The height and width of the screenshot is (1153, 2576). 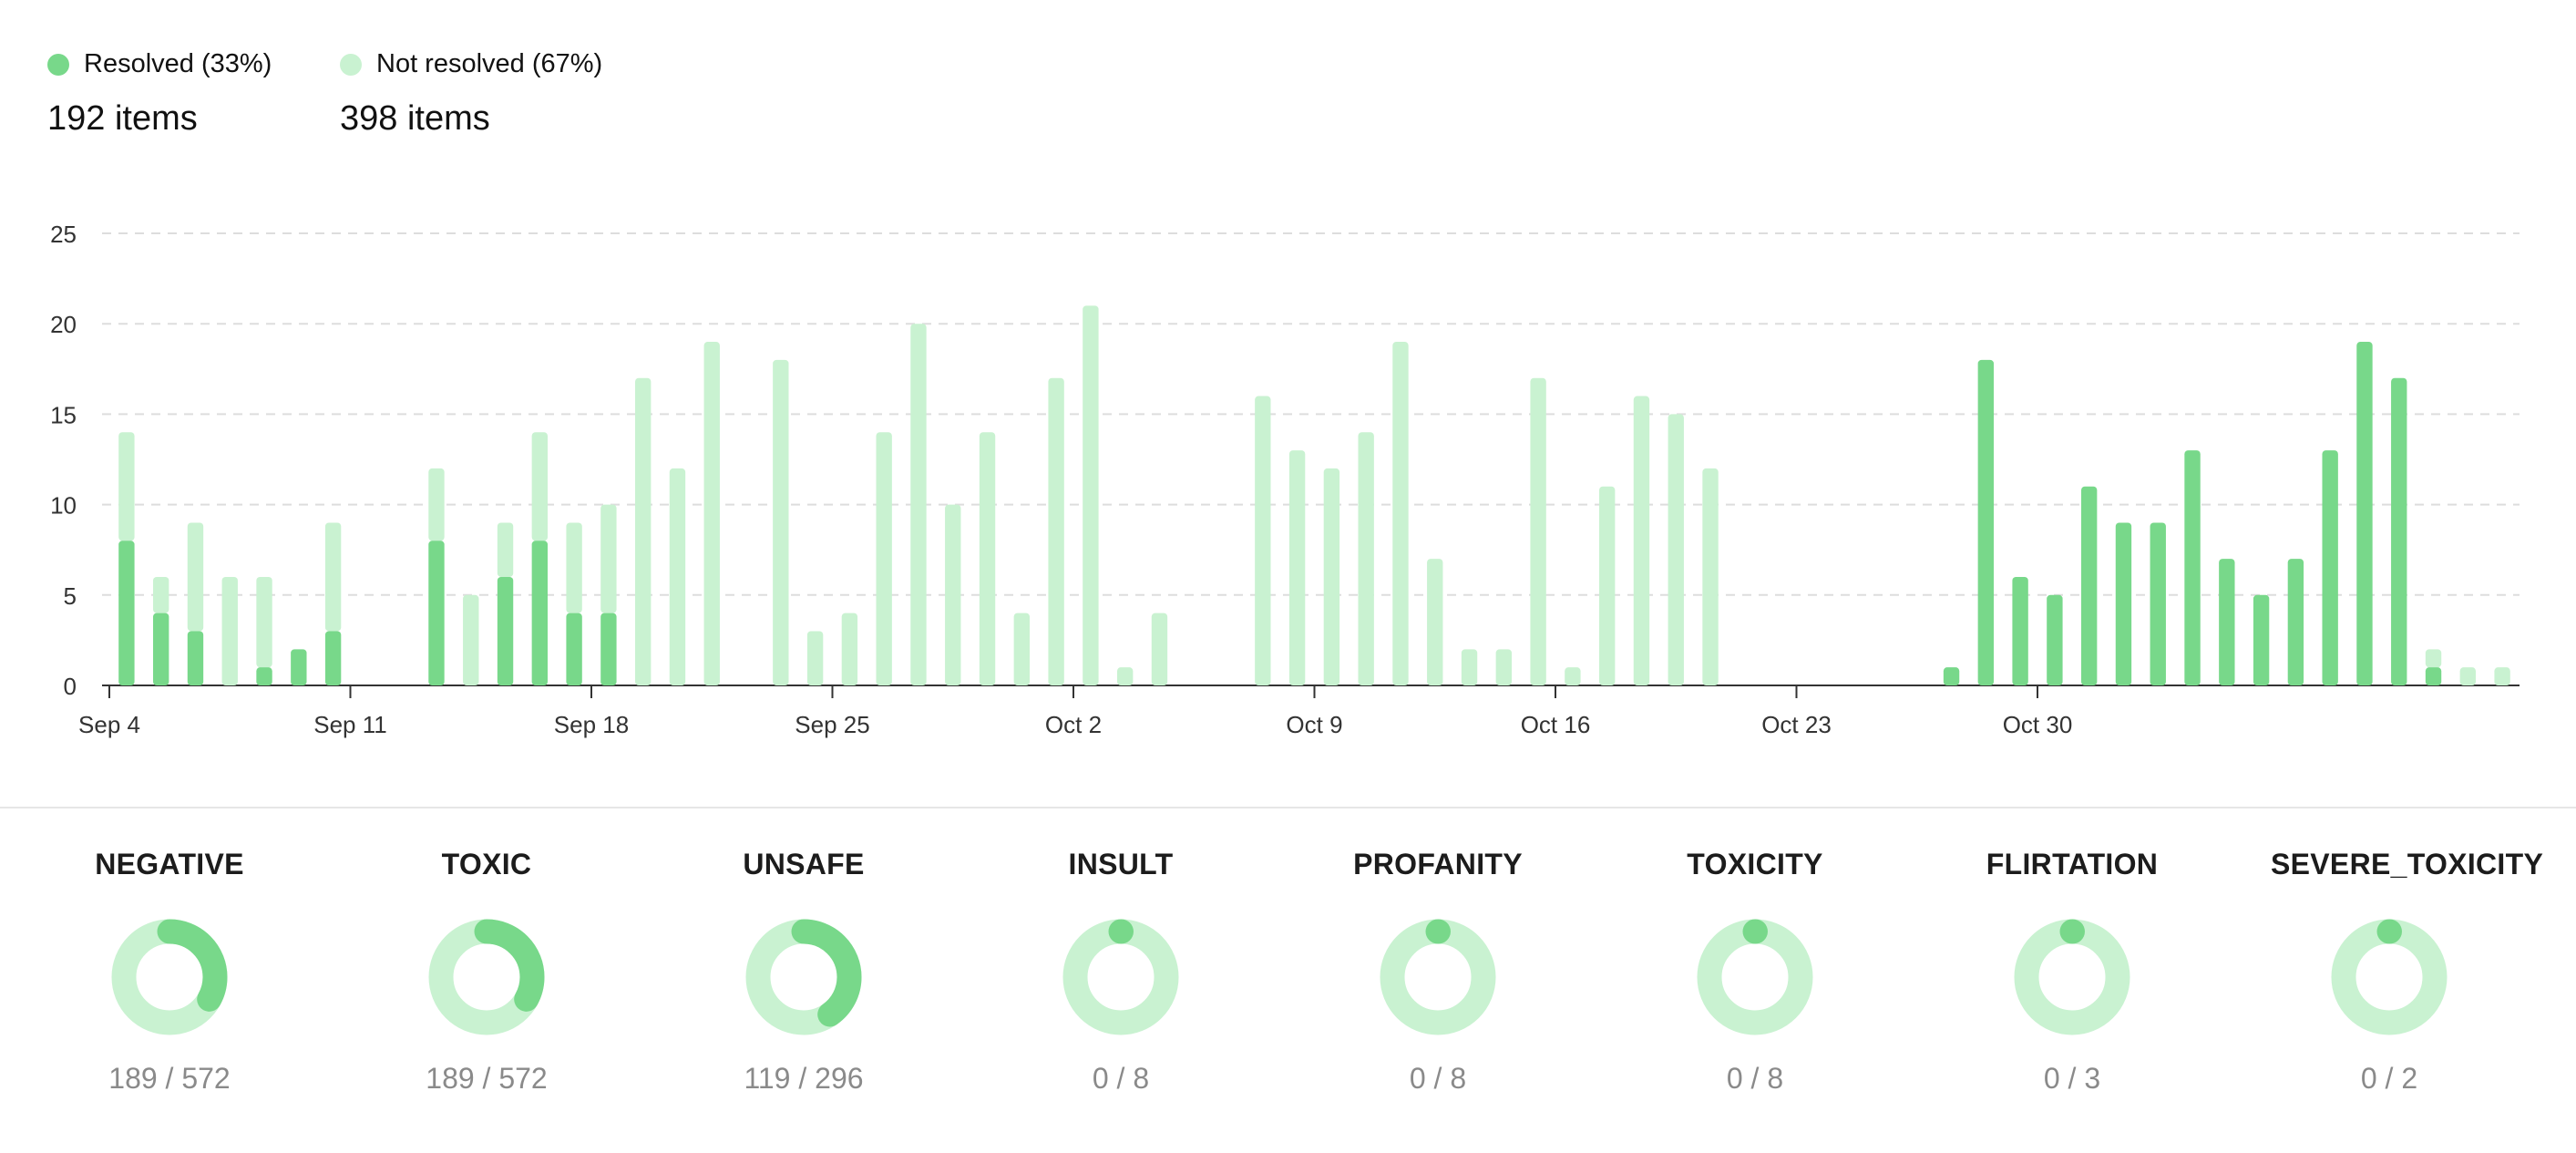 I want to click on x-tick-label: Sep 25, so click(x=832, y=724).